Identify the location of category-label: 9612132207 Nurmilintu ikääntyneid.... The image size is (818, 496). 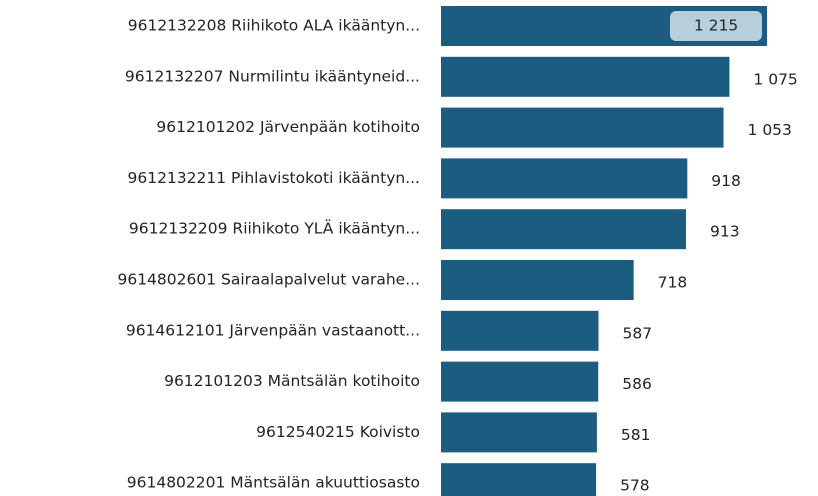
(272, 76).